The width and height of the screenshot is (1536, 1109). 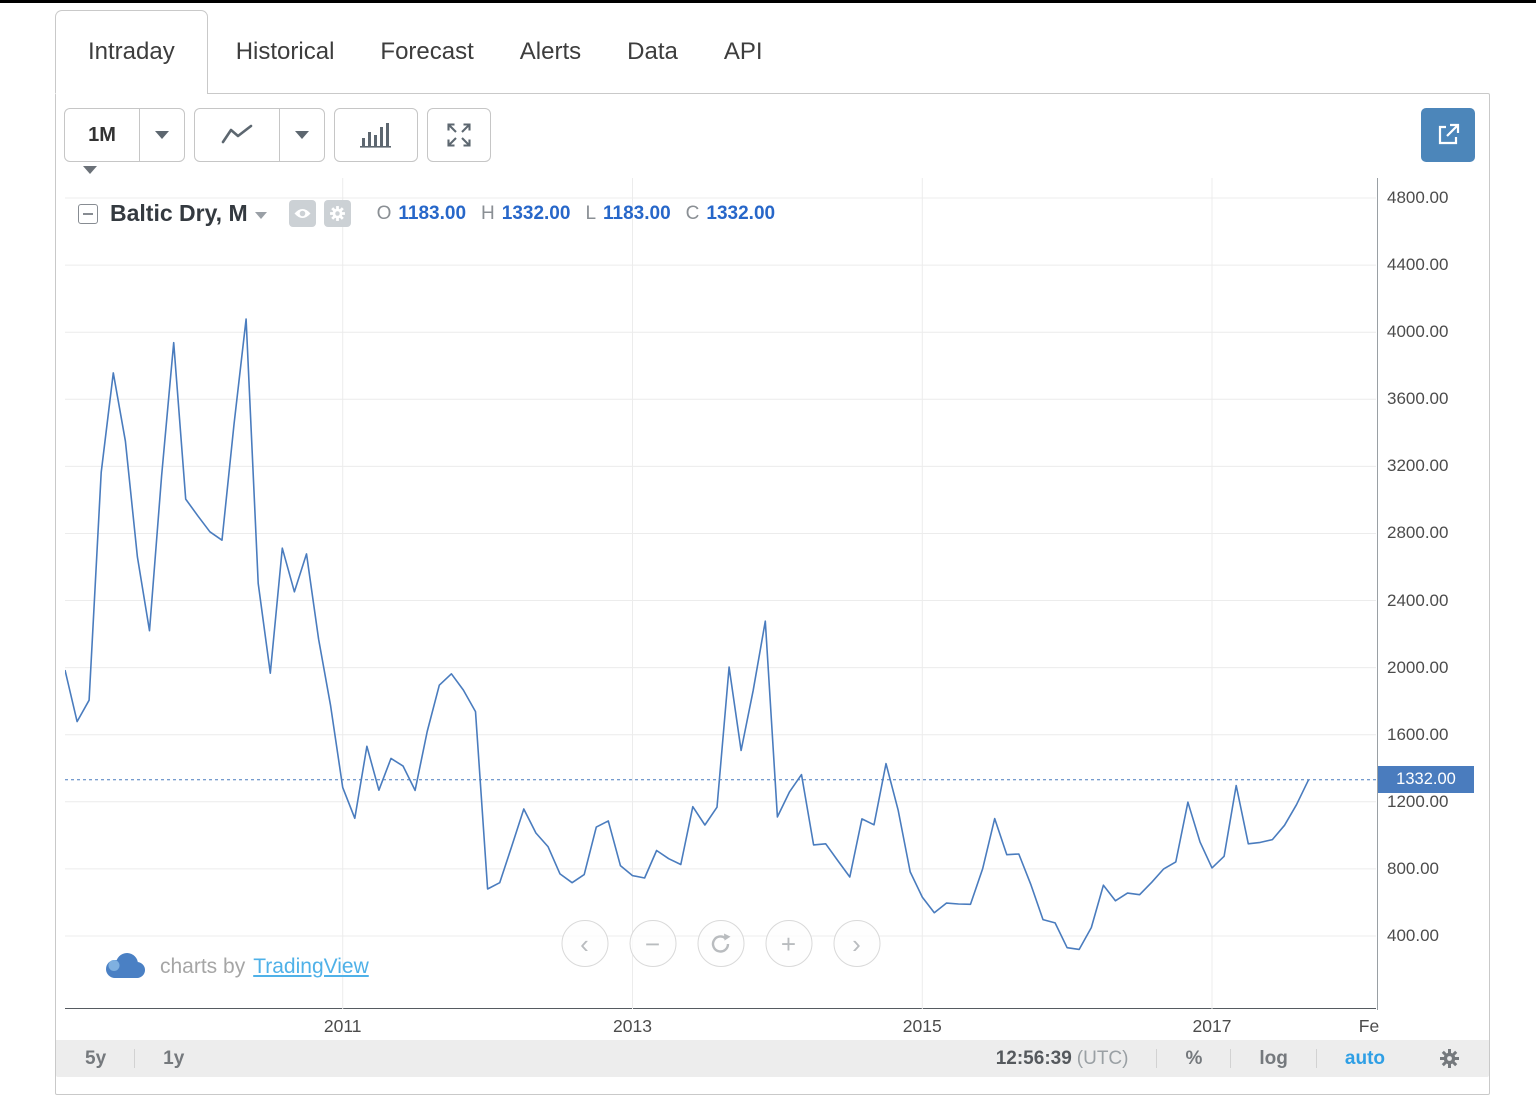 I want to click on y-axis-tick: 4800.00, so click(x=1418, y=197).